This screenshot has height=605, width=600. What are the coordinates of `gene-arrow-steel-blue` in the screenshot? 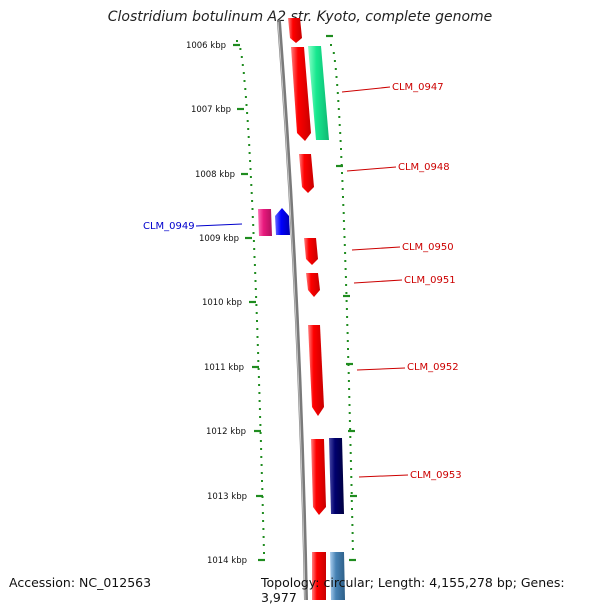 It's located at (337, 576).